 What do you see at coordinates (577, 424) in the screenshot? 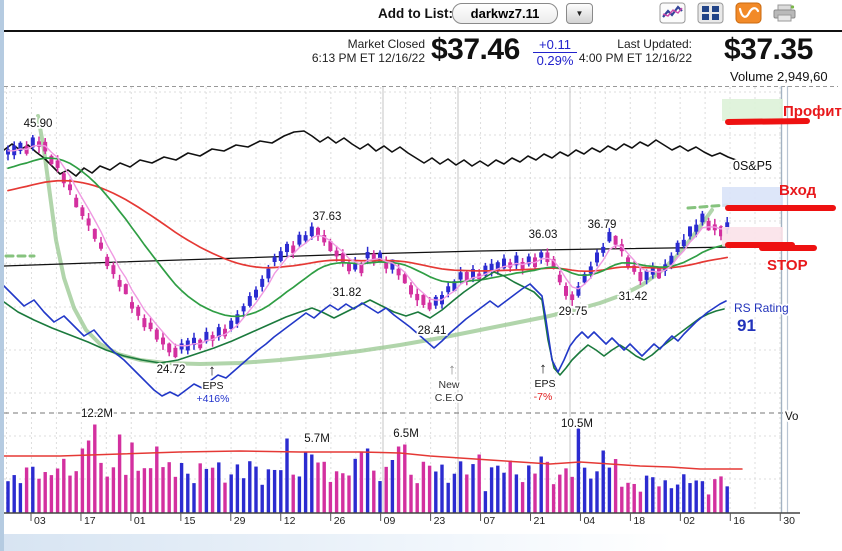
I see `volume-label: 10.5M` at bounding box center [577, 424].